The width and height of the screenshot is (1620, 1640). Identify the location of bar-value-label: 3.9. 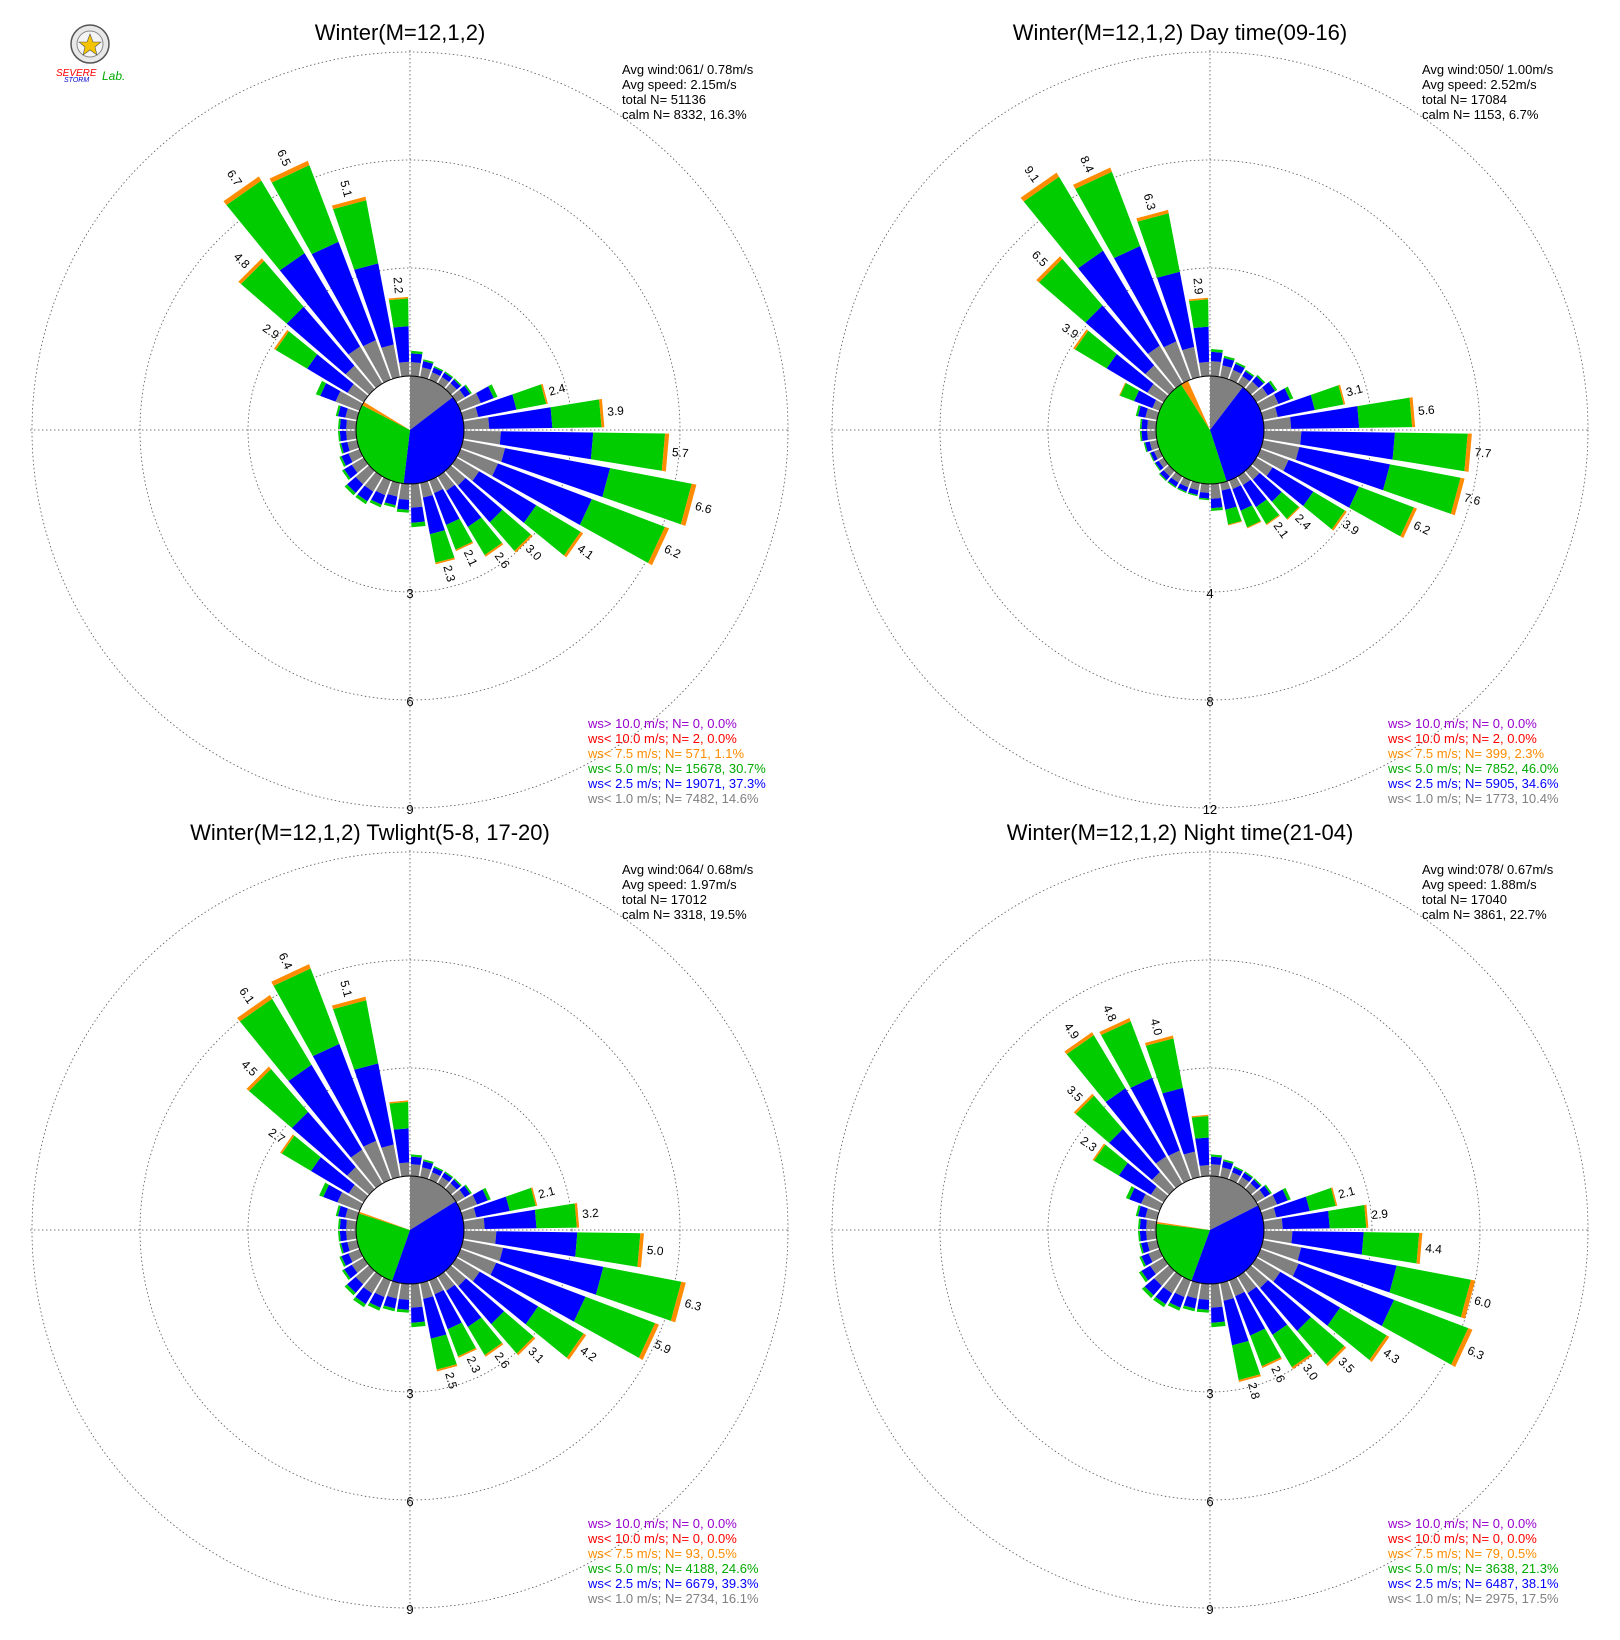
(1351, 527).